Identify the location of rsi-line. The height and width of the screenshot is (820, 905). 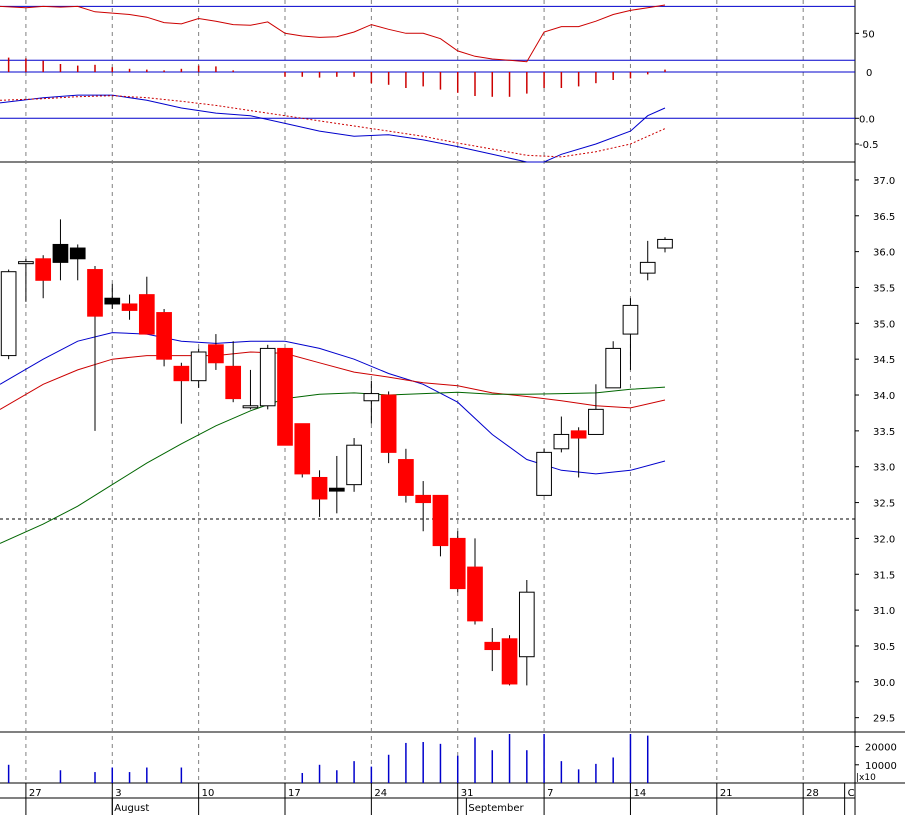
(333, 33).